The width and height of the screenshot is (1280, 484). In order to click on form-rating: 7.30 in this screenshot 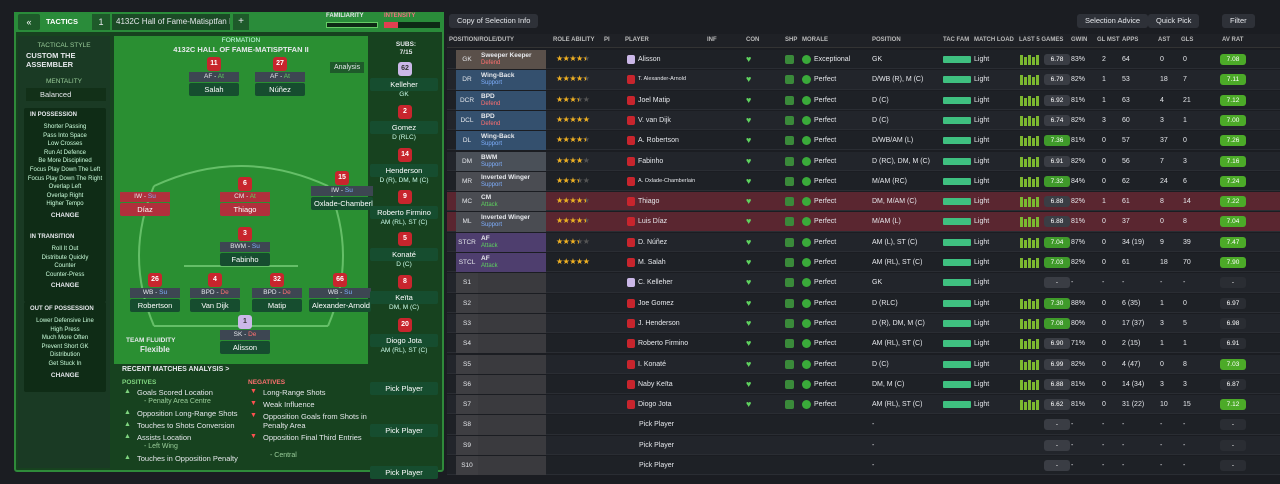, I will do `click(1057, 303)`.